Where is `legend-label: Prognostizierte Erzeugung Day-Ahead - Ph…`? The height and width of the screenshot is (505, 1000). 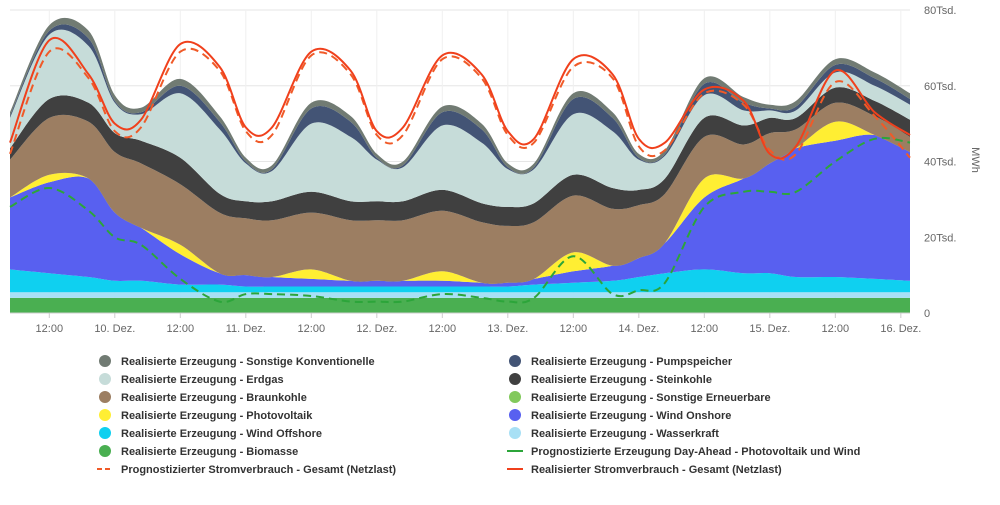
legend-label: Prognostizierte Erzeugung Day-Ahead - Ph… is located at coordinates (695, 452).